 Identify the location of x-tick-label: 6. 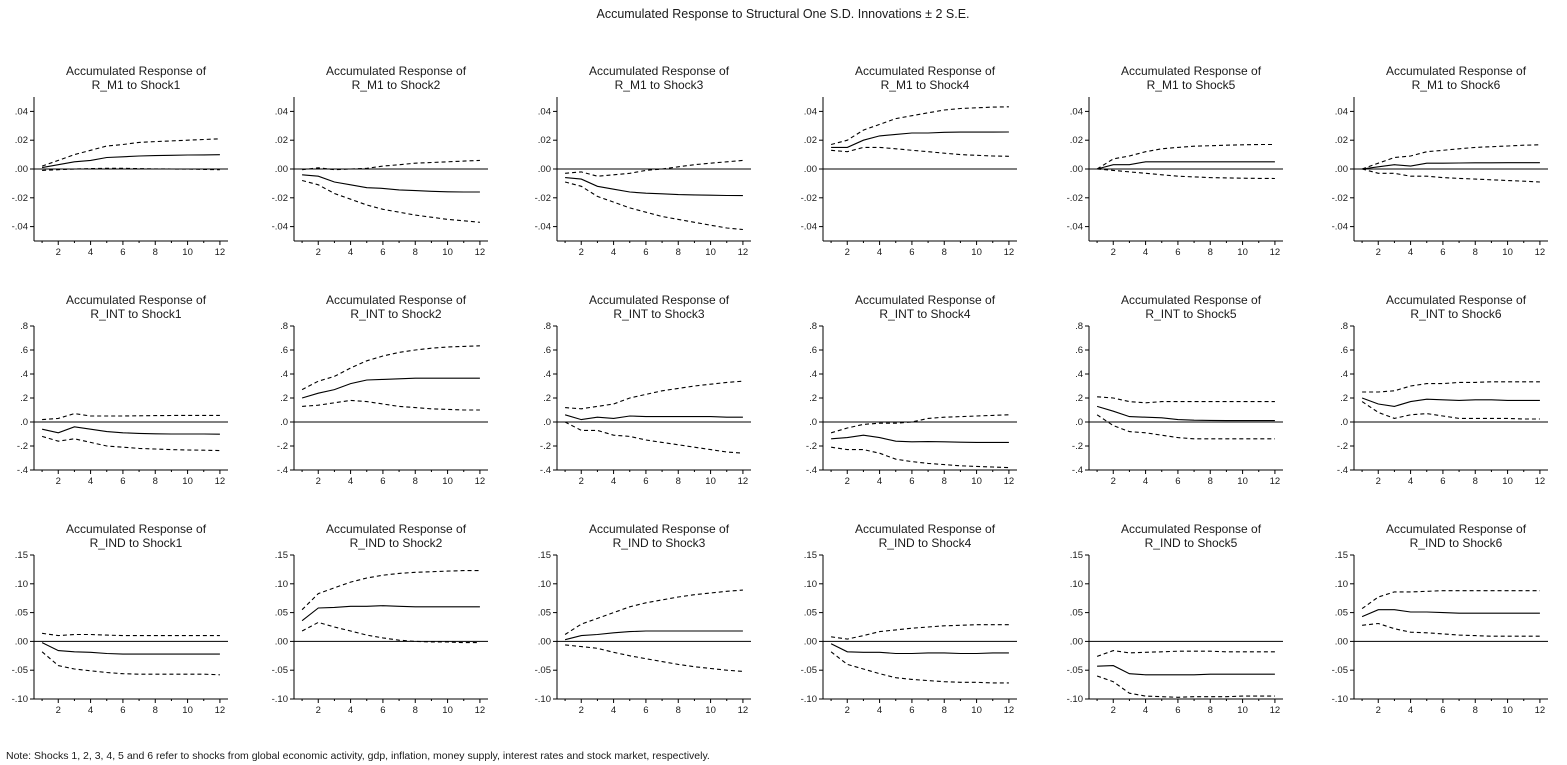
(382, 252).